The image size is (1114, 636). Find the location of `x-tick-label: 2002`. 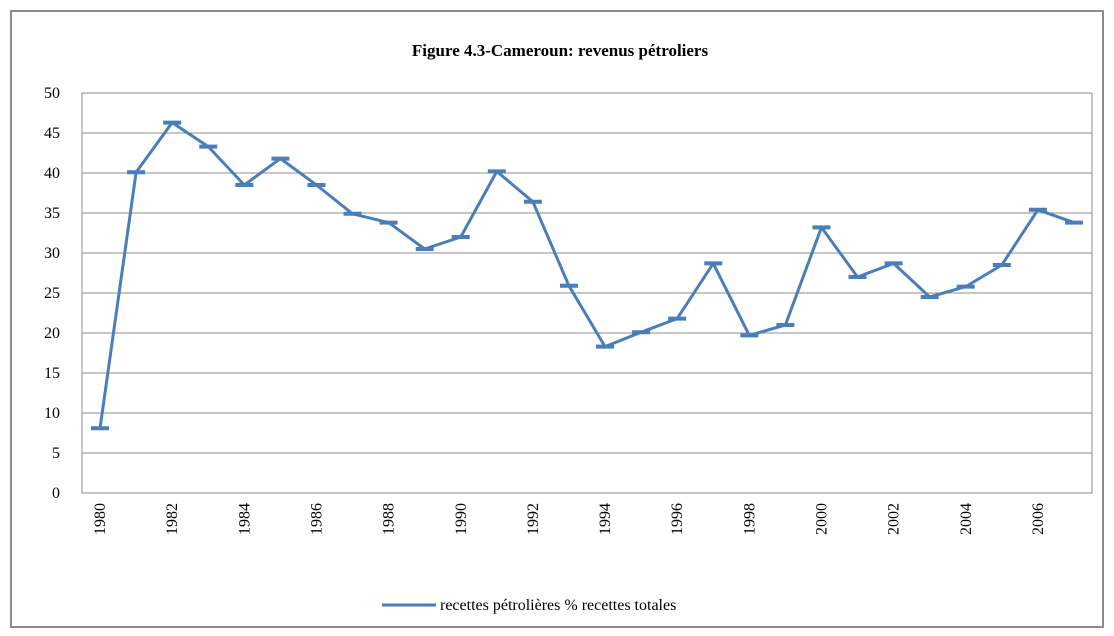

x-tick-label: 2002 is located at coordinates (894, 519).